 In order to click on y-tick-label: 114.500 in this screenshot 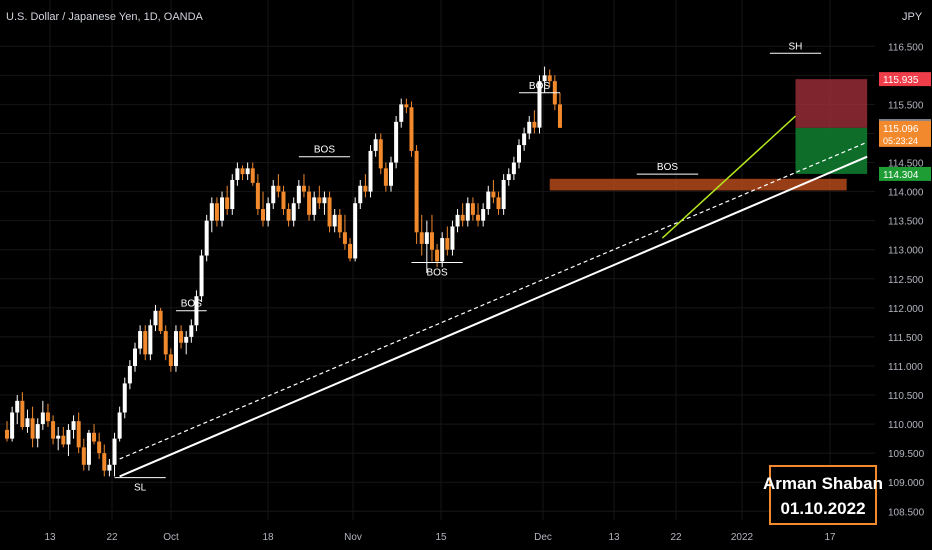, I will do `click(906, 164)`.